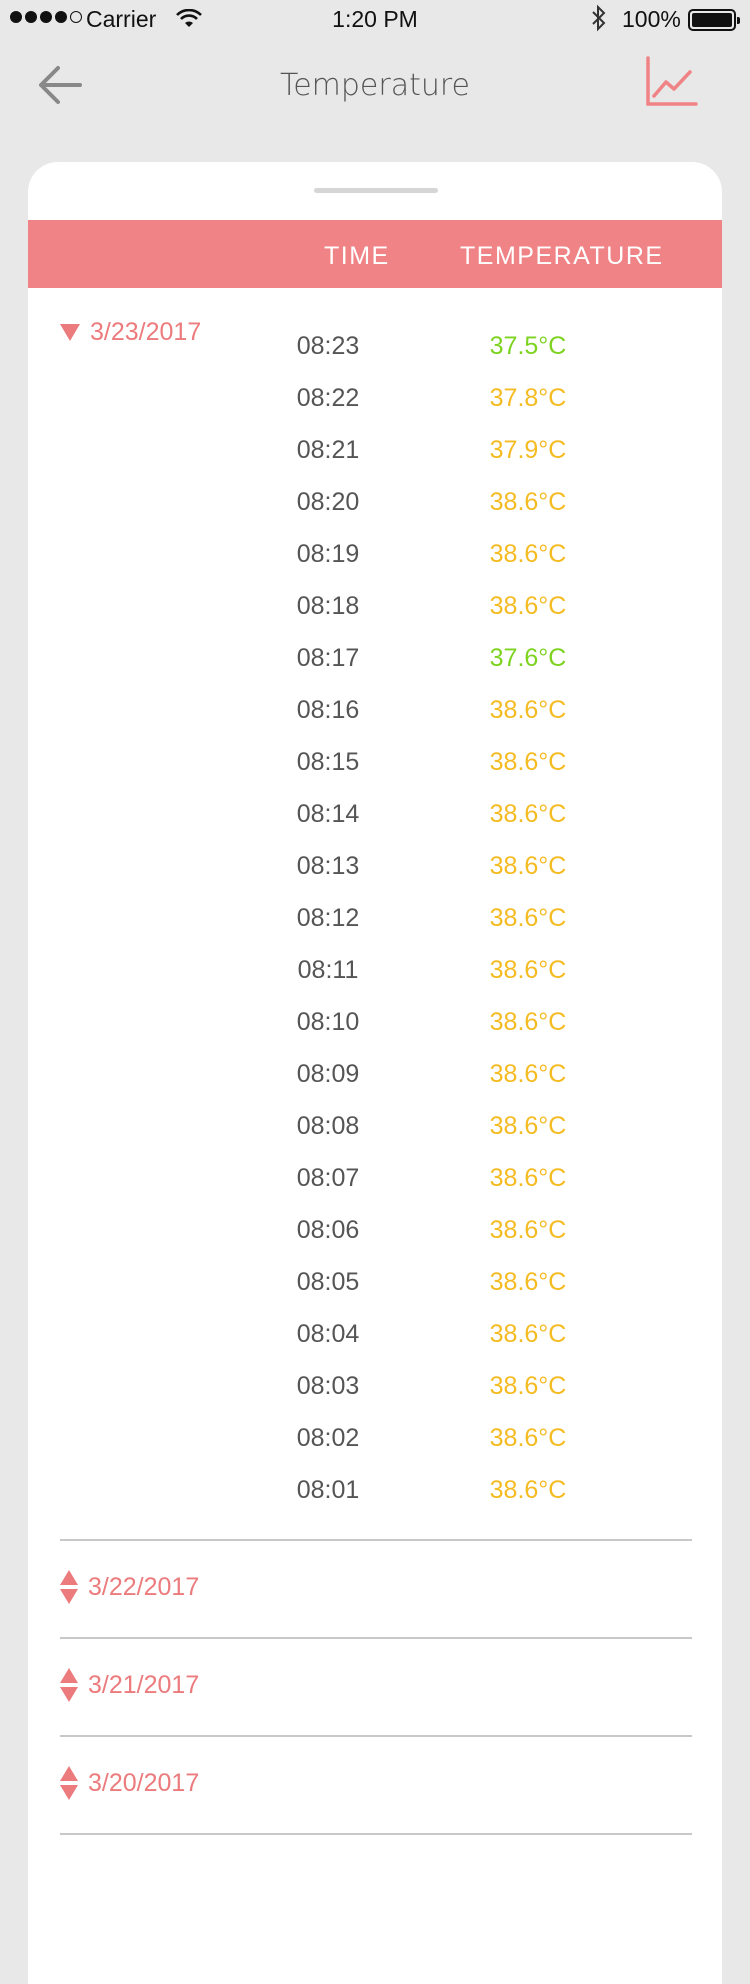  Describe the element at coordinates (60, 85) in the screenshot. I see `back-button` at that location.